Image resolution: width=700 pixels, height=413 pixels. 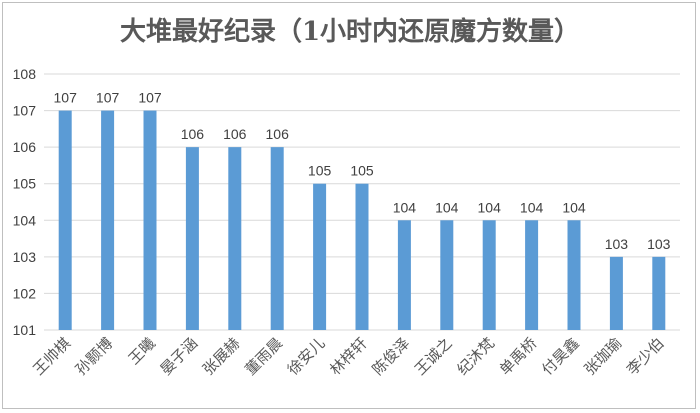 I want to click on y-tick-label: 107, so click(x=25, y=111).